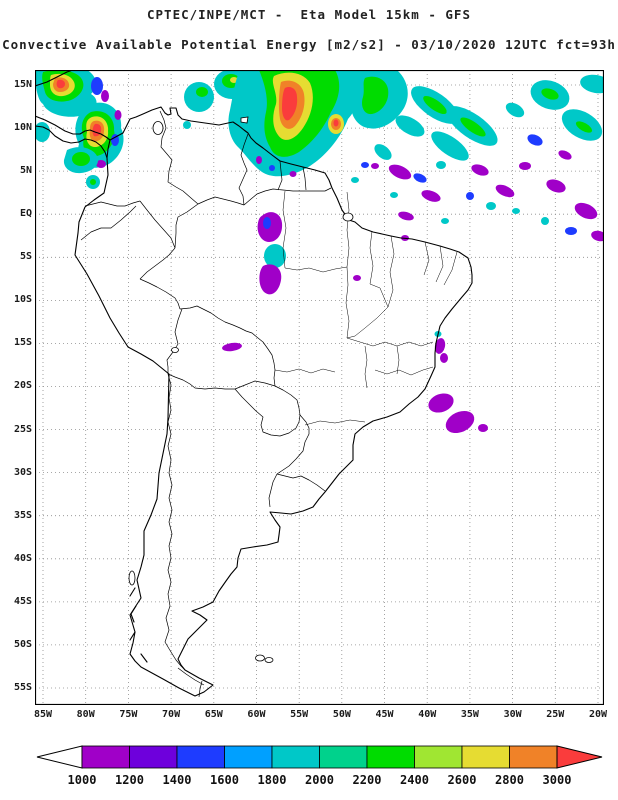  Describe the element at coordinates (43, 714) in the screenshot. I see `lon-tick-label: 85W` at that location.